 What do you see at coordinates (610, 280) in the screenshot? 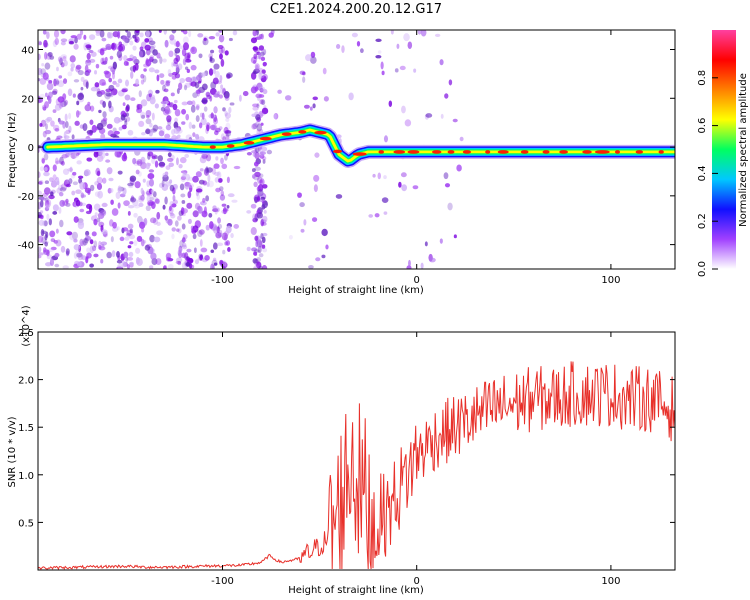
I see `top-x-tick-label: 100` at bounding box center [610, 280].